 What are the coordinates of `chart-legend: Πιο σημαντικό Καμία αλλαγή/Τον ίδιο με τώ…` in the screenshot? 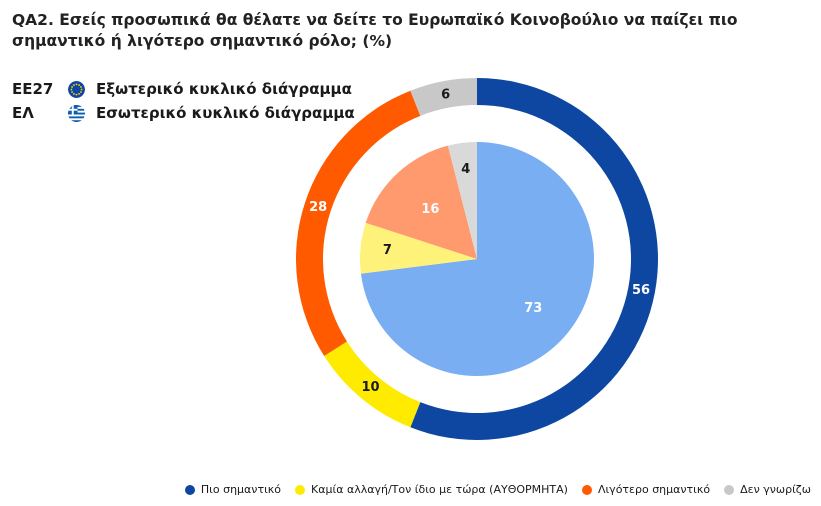 It's located at (405, 489).